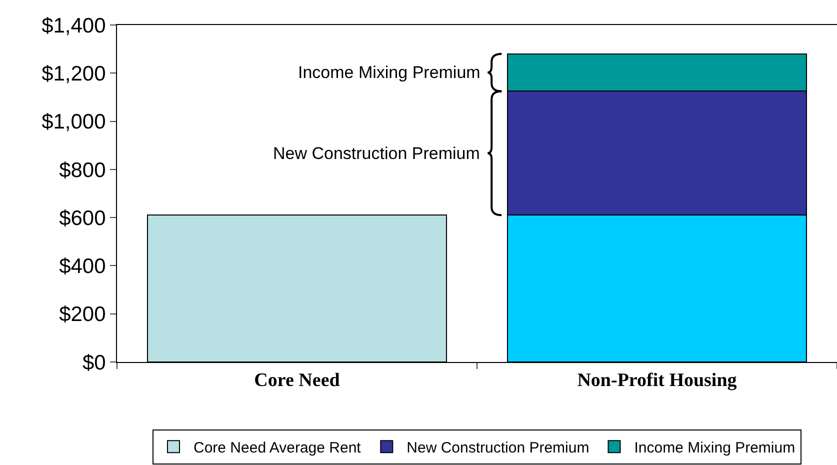 Image resolution: width=837 pixels, height=465 pixels. I want to click on legend-label: Income Mixing Premium, so click(715, 448).